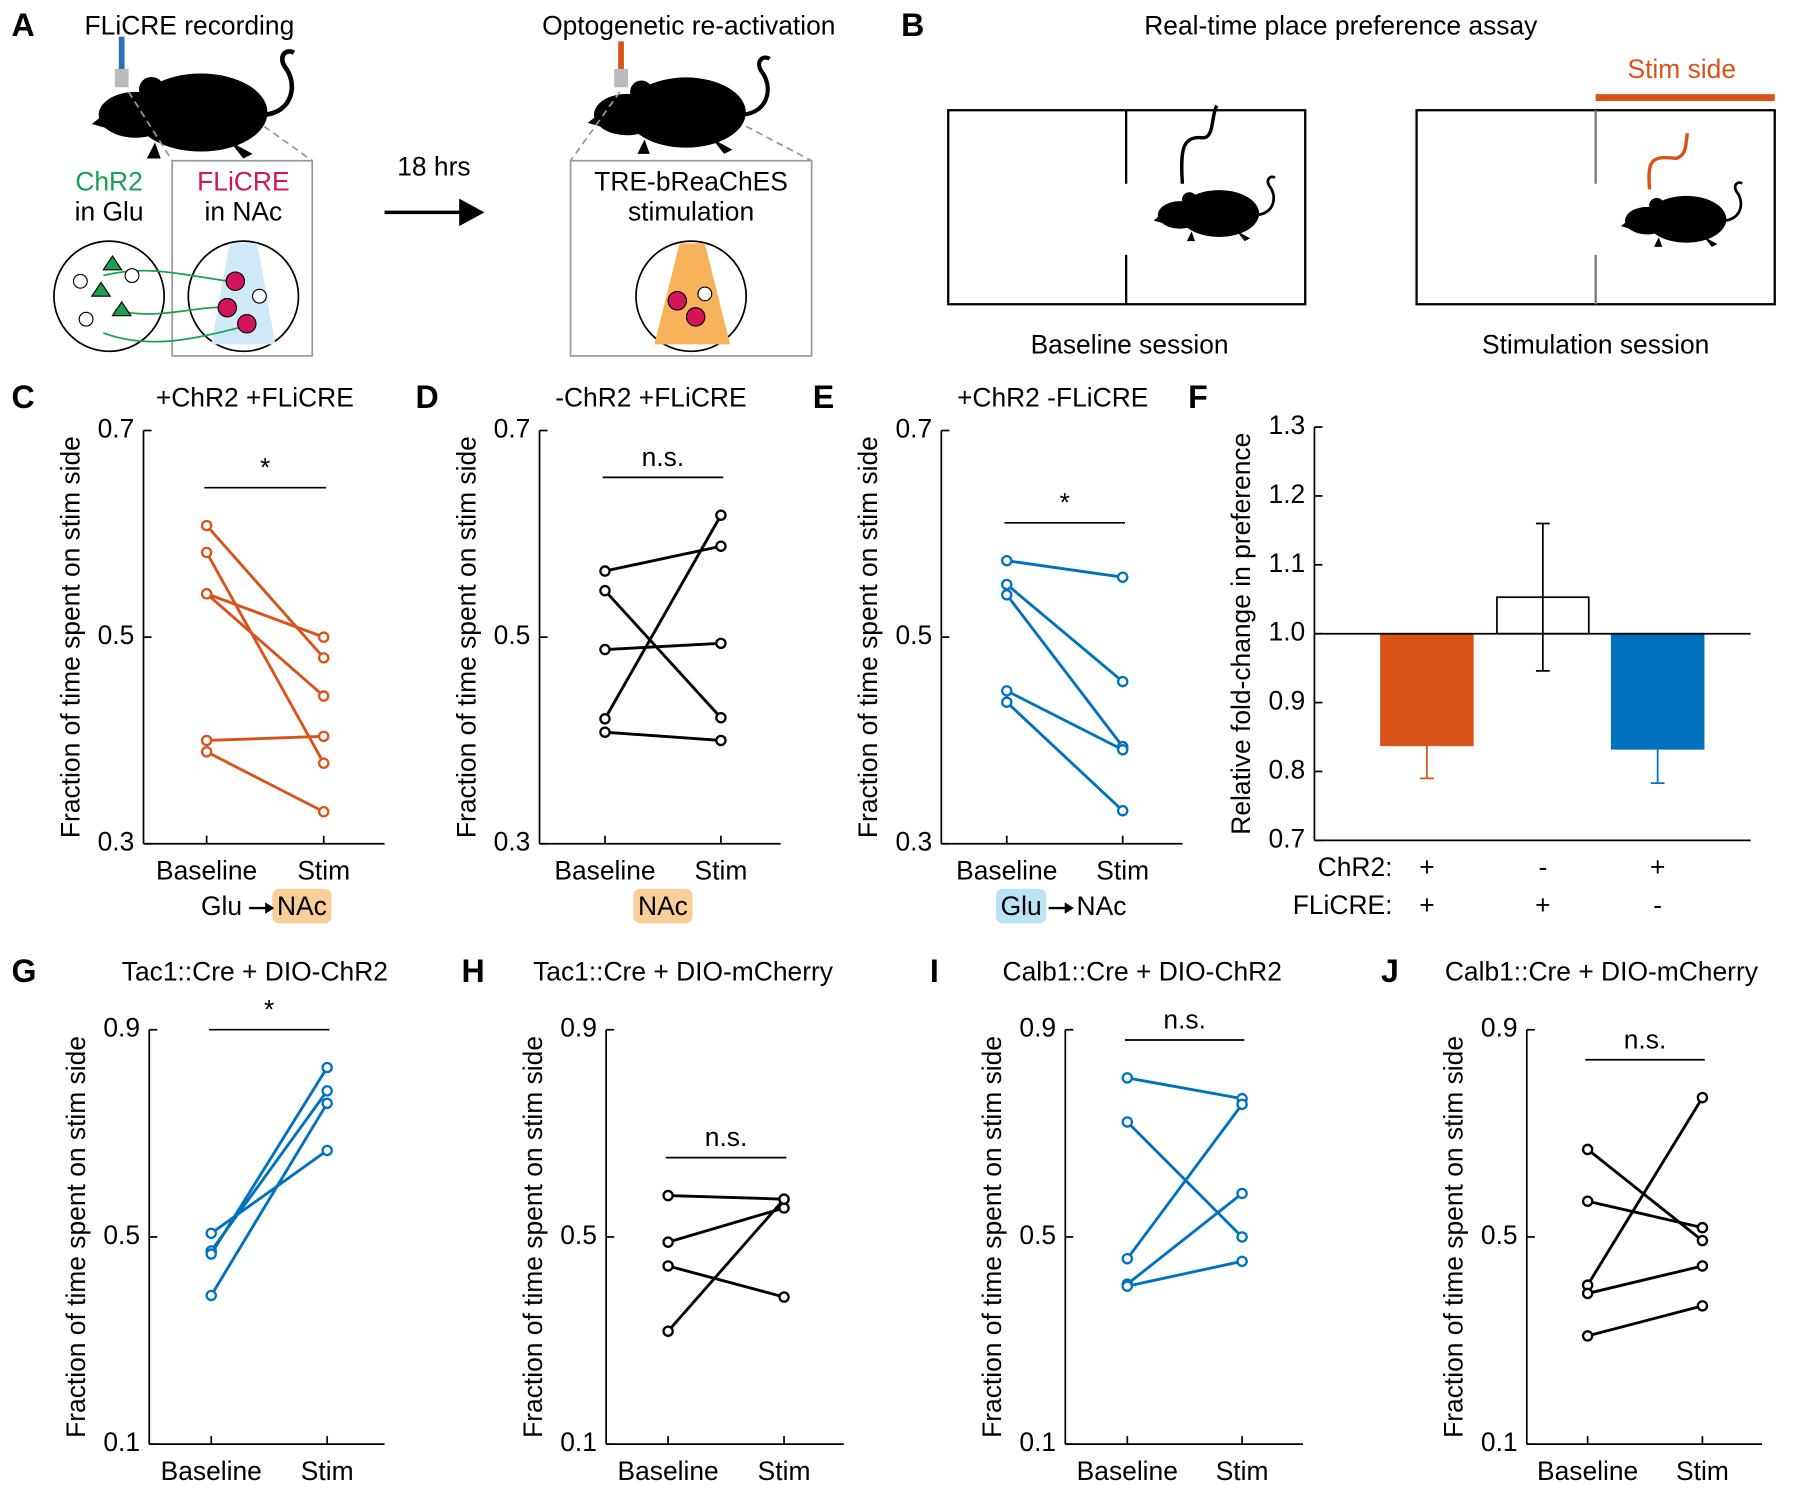 This screenshot has width=1800, height=1497. What do you see at coordinates (912, 25) in the screenshot?
I see `panel-label: B` at bounding box center [912, 25].